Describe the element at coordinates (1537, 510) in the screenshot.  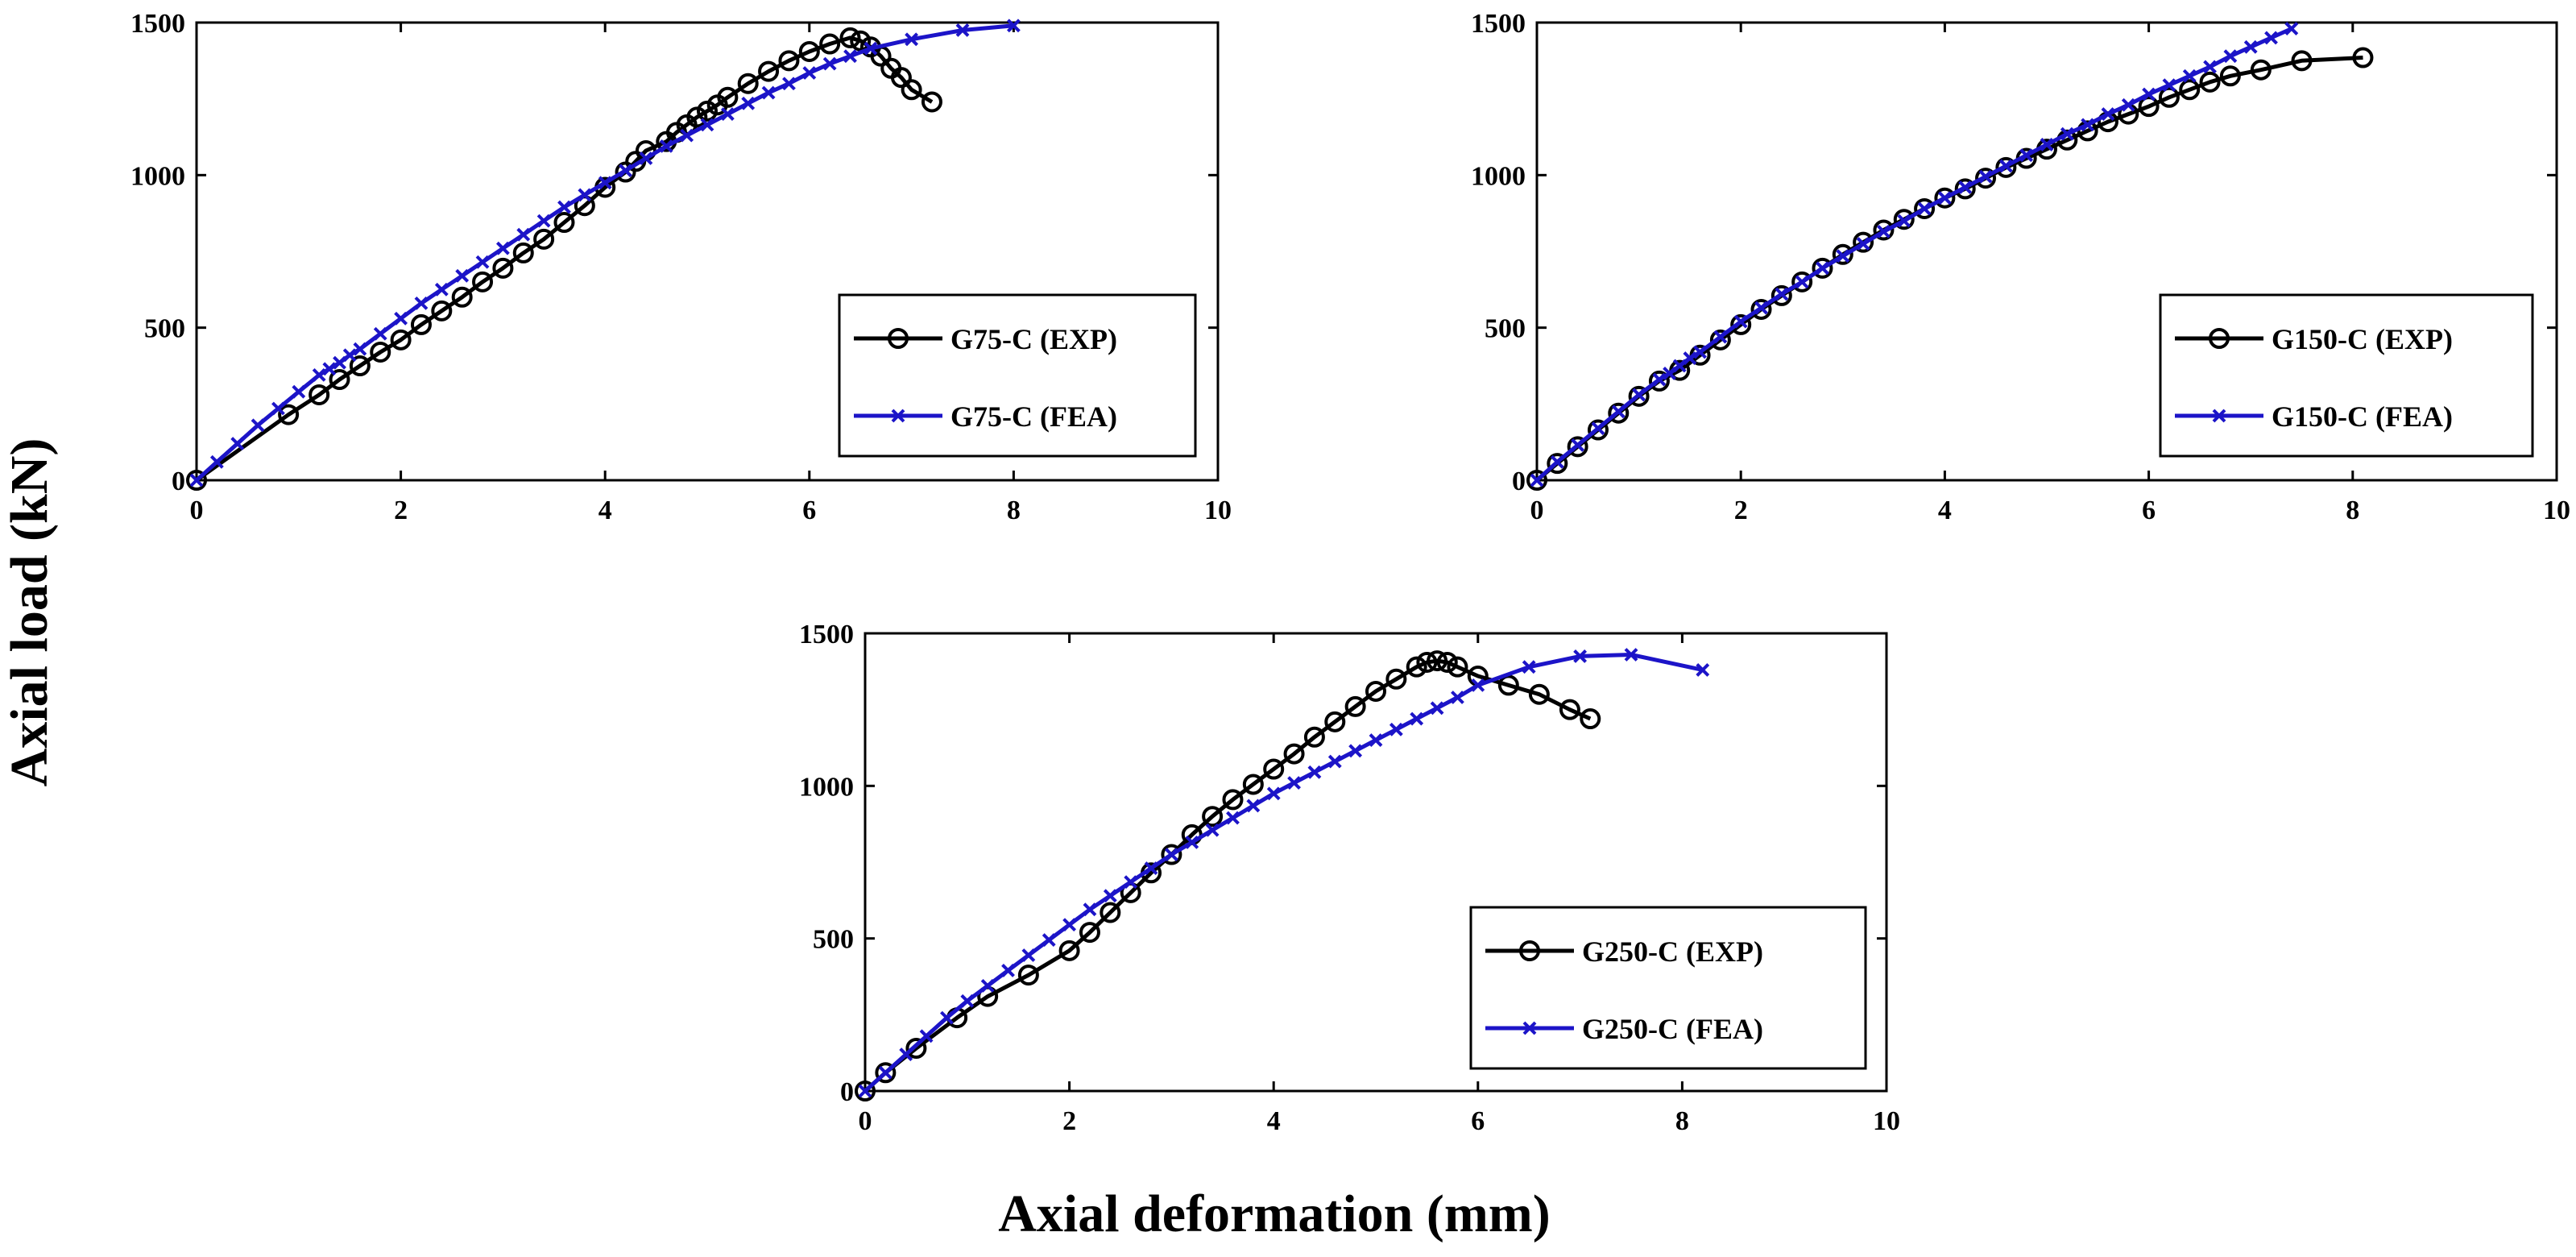
I see `x-tick-label: 0` at that location.